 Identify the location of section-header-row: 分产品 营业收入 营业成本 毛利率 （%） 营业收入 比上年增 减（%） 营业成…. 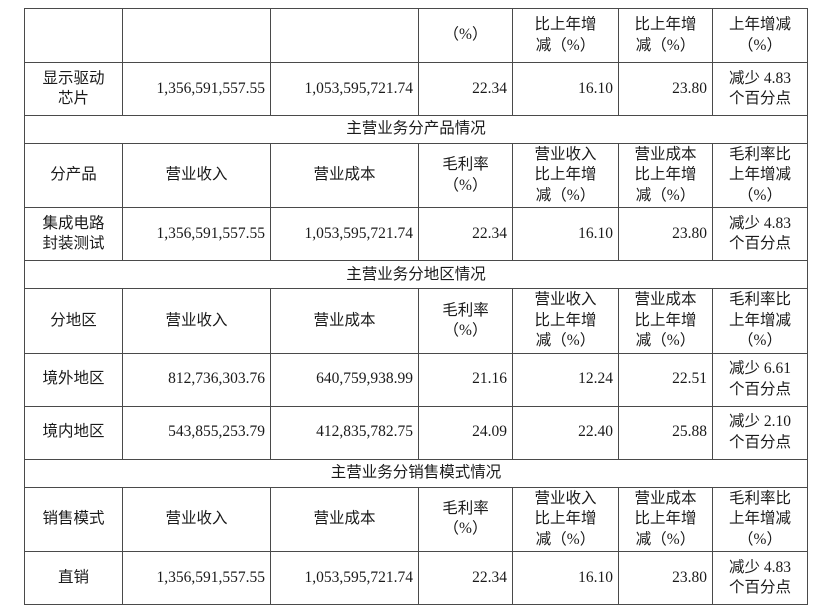
(416, 175).